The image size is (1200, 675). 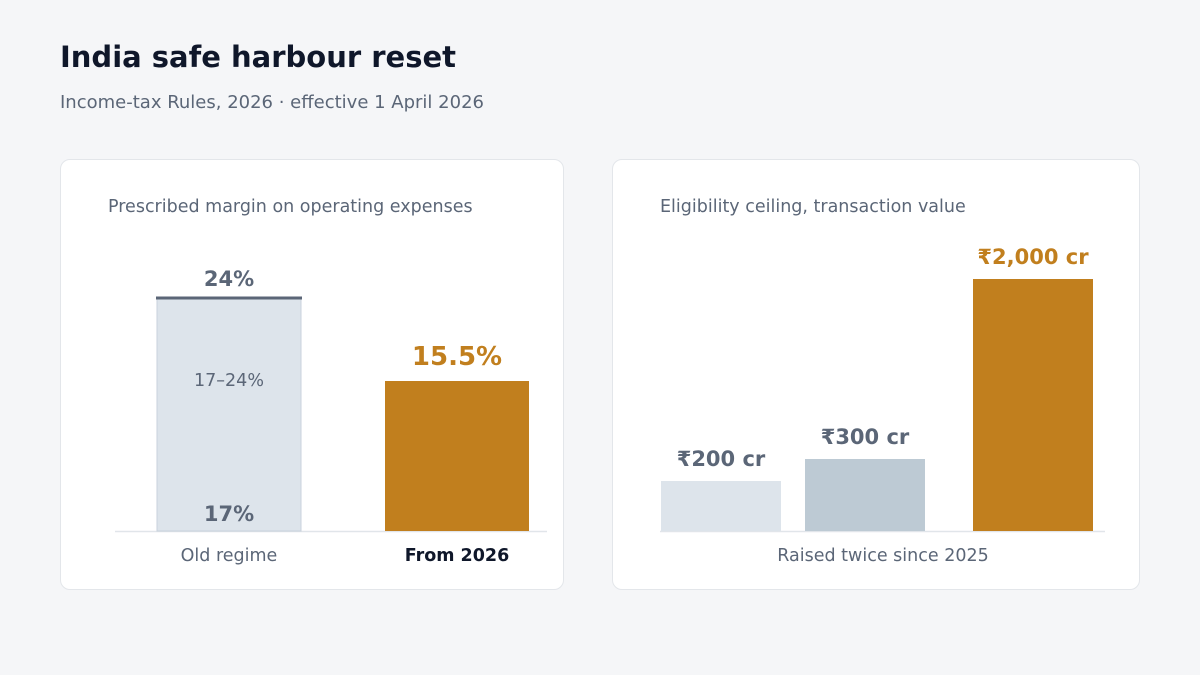 What do you see at coordinates (229, 514) in the screenshot?
I see `range-min-label: 17%` at bounding box center [229, 514].